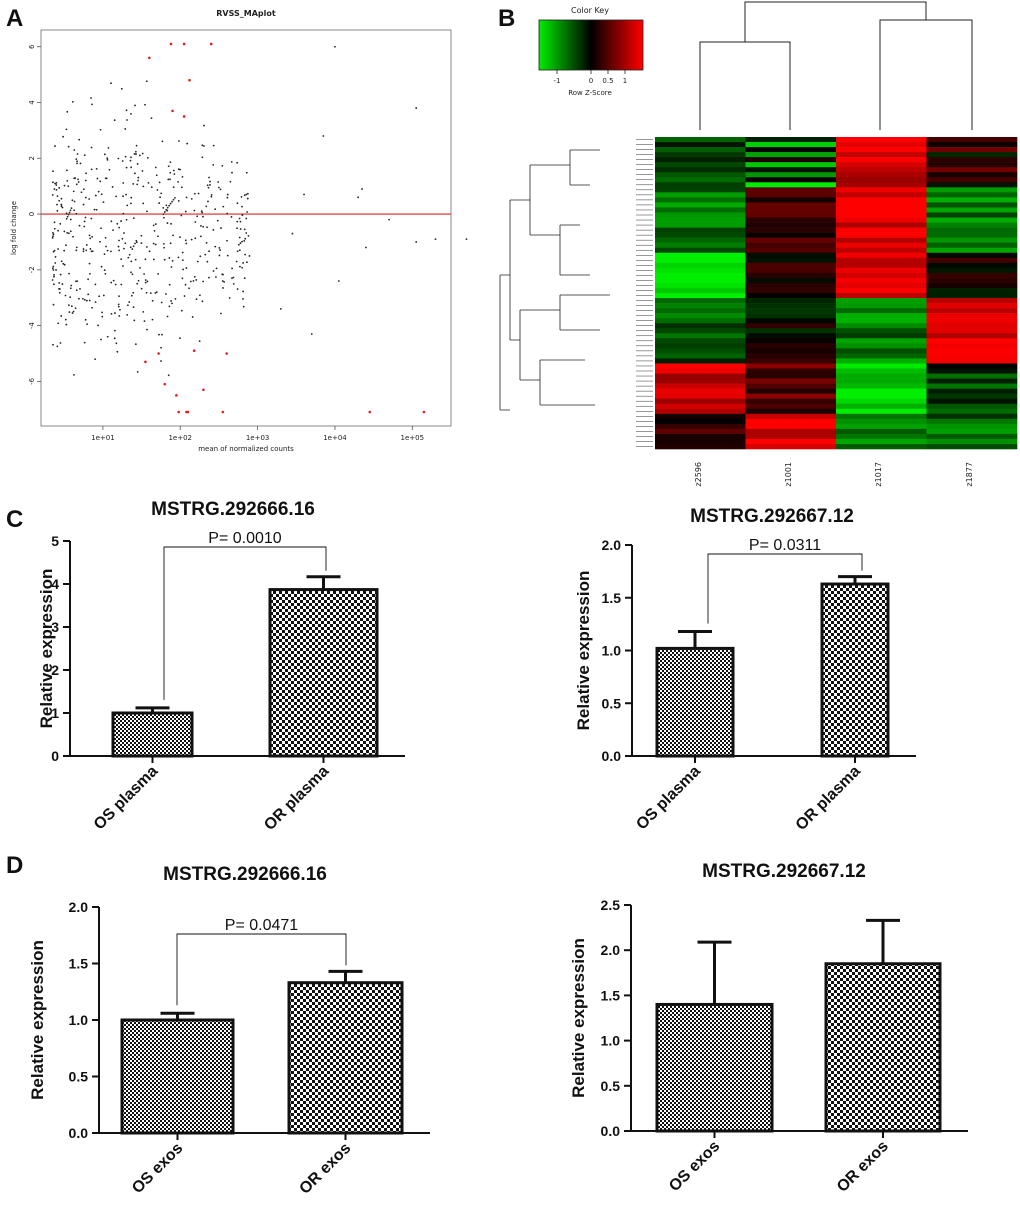  What do you see at coordinates (590, 93) in the screenshot?
I see `color-key-xlabel: Row Z-Score` at bounding box center [590, 93].